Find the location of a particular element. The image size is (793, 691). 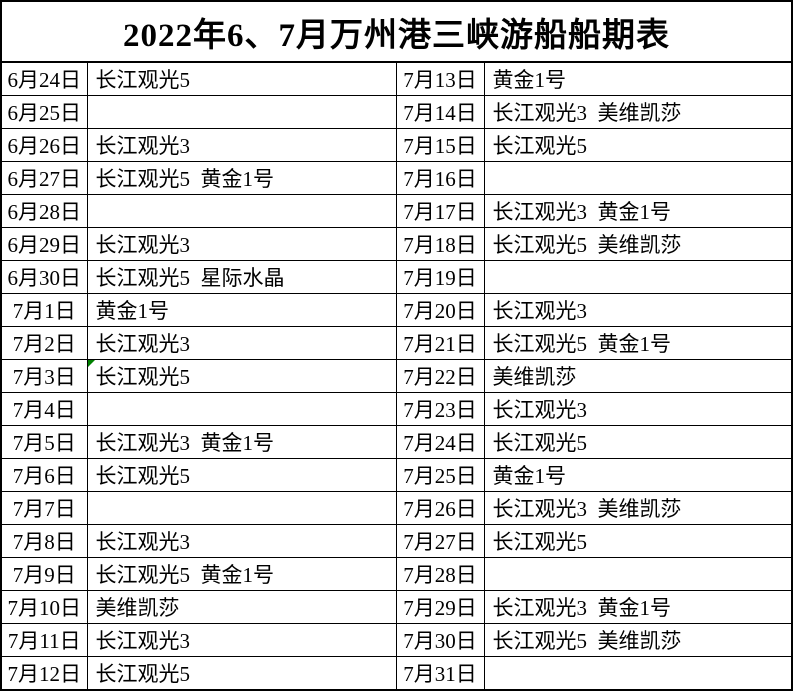

table-row: 6月29日 长江观光3 7月18日 长江观光5 美维凯莎 is located at coordinates (396, 244).